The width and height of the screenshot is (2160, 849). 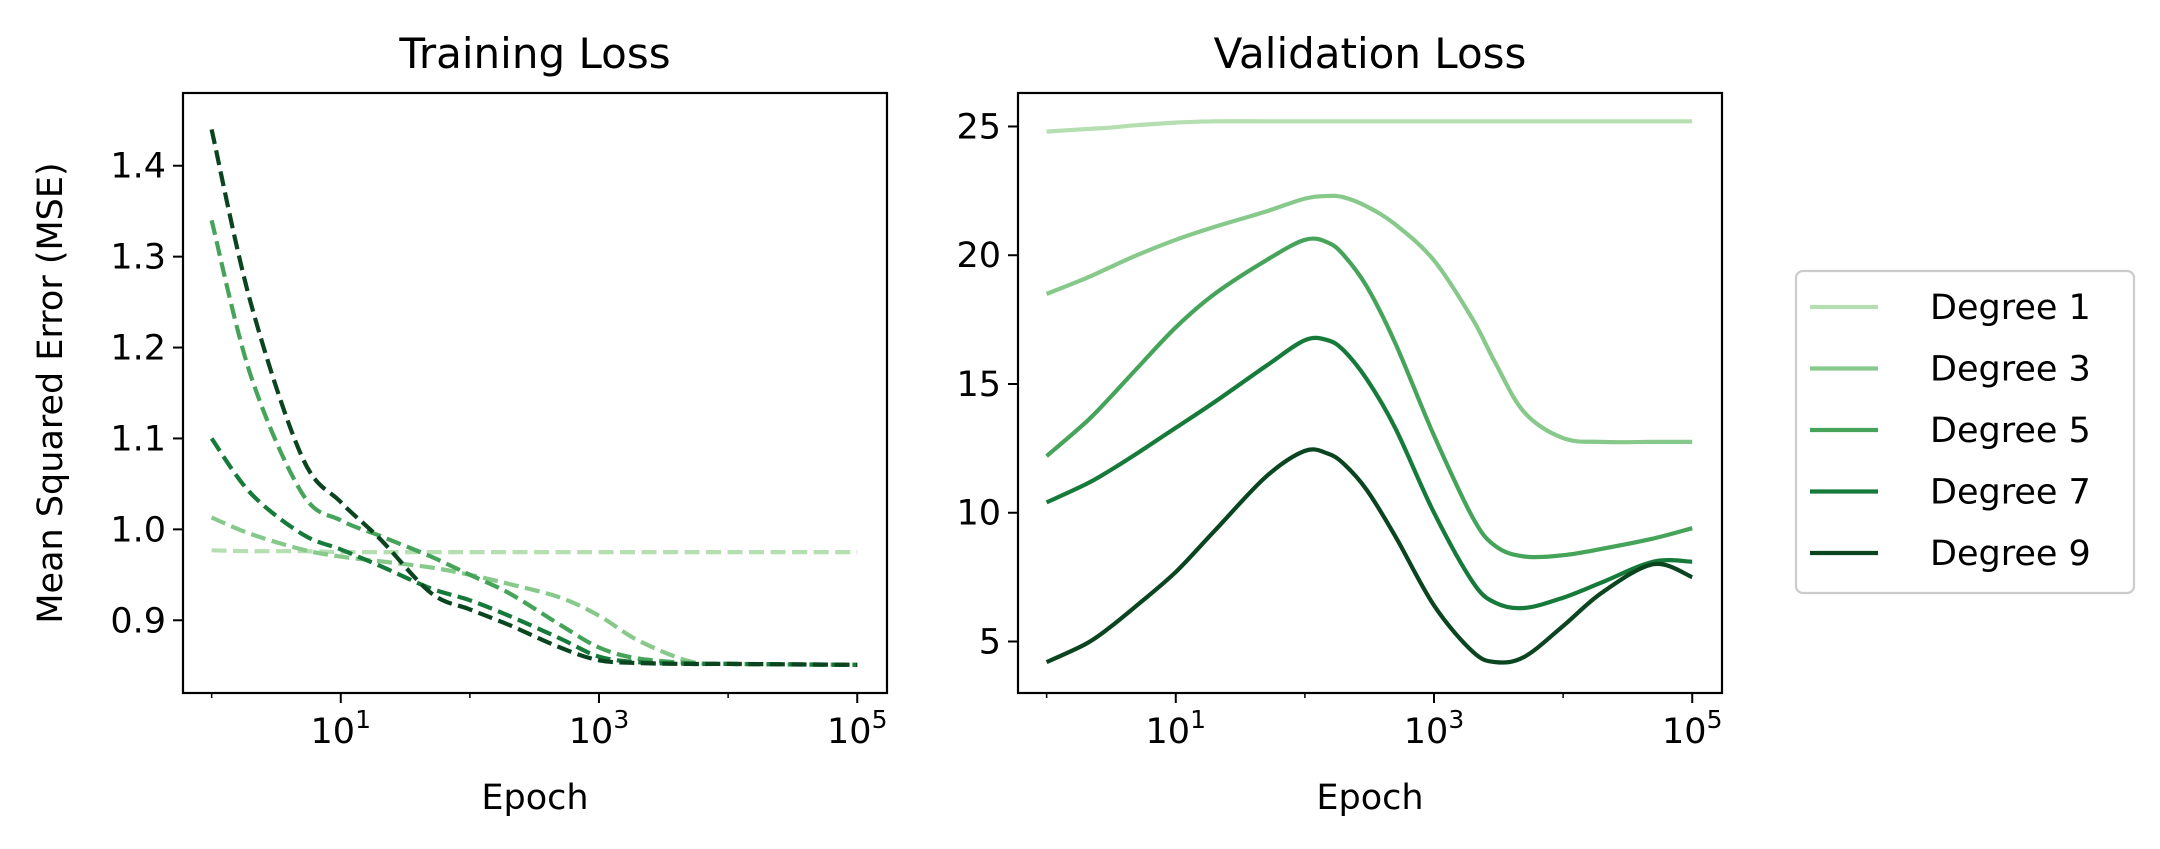 I want to click on legend: Degree 1 Degree 3 Degree 5 Degree 7 Degree 9, so click(x=1965, y=432).